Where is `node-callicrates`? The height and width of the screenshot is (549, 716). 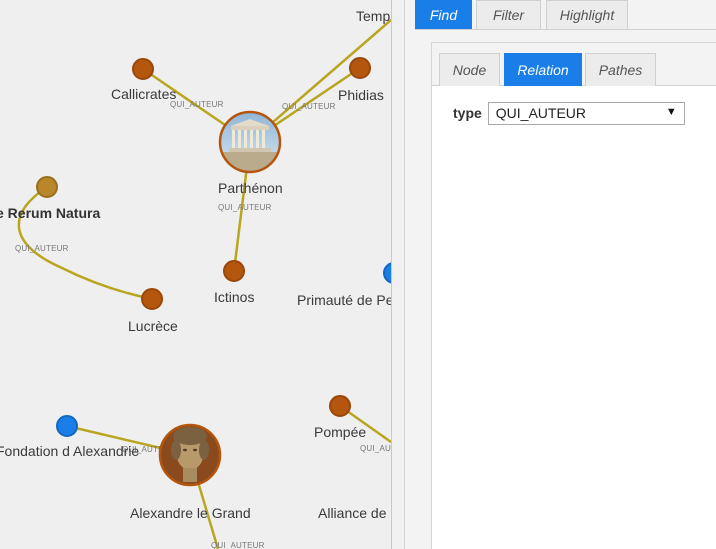 node-callicrates is located at coordinates (143, 69).